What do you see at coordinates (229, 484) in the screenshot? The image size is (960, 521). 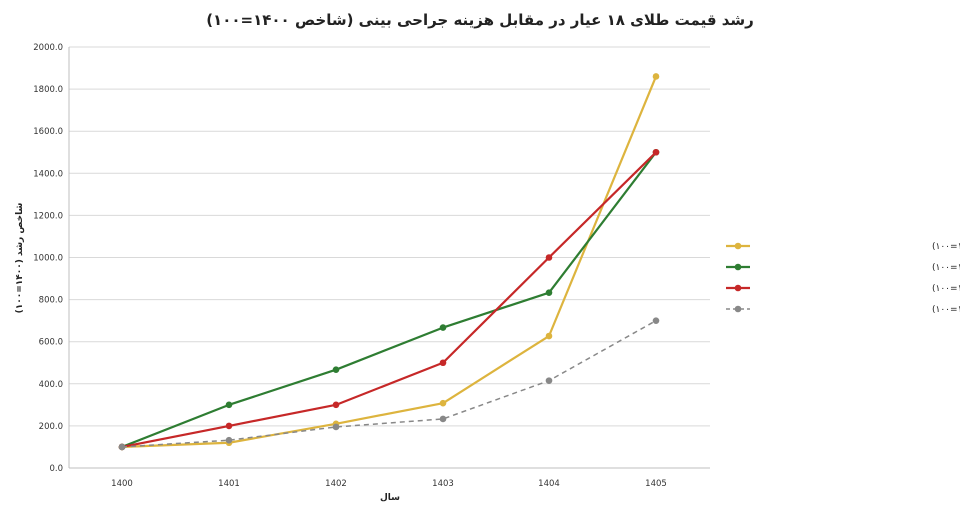 I see `x-tick-label: 1401` at bounding box center [229, 484].